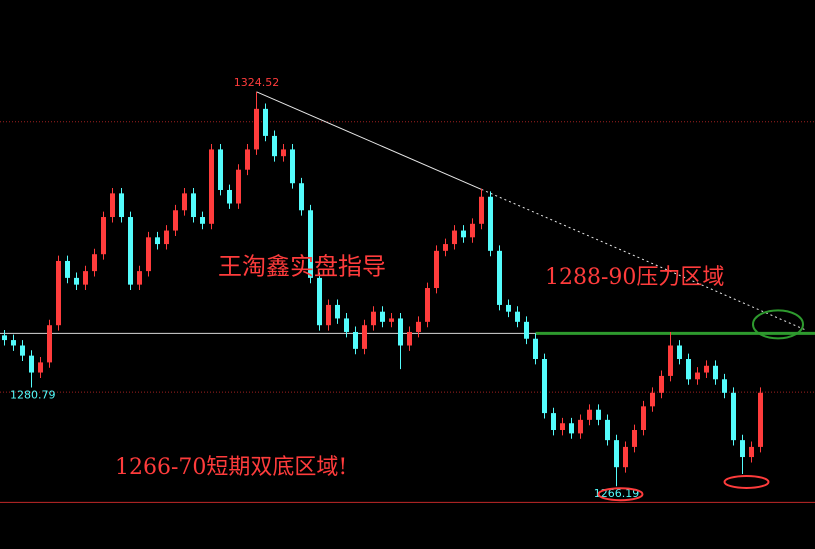 The width and height of the screenshot is (815, 549). I want to click on annotation: 王淘鑫实盘指导, so click(302, 267).